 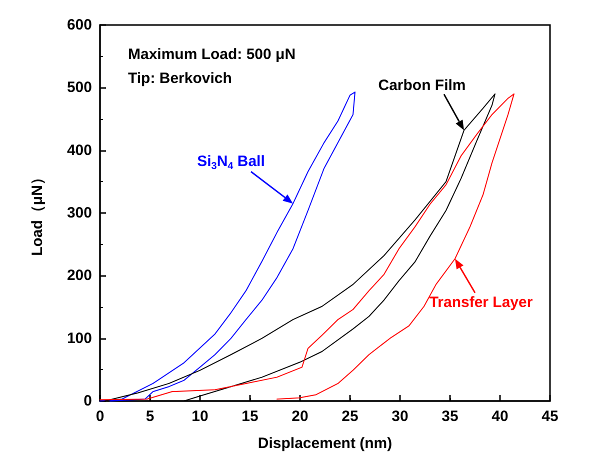 What do you see at coordinates (450, 416) in the screenshot?
I see `x-tick-label: 35` at bounding box center [450, 416].